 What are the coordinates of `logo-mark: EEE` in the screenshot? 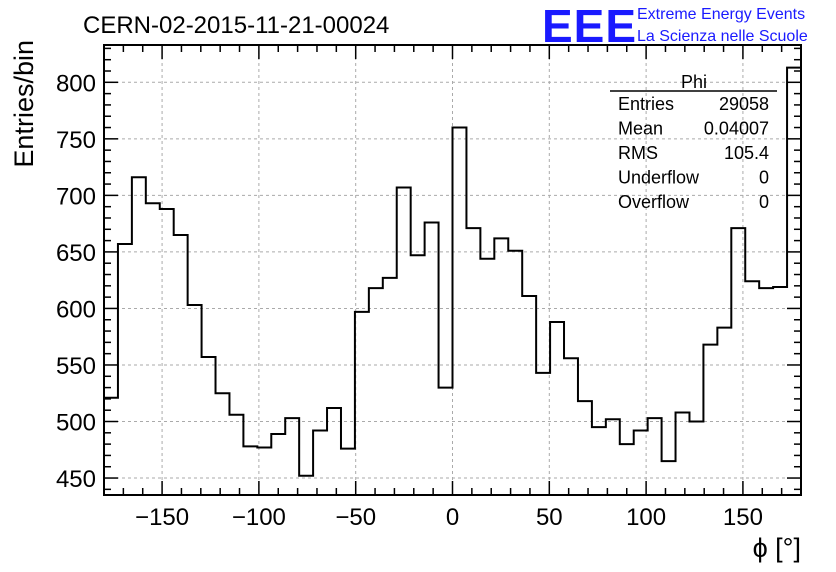 It's located at (589, 26).